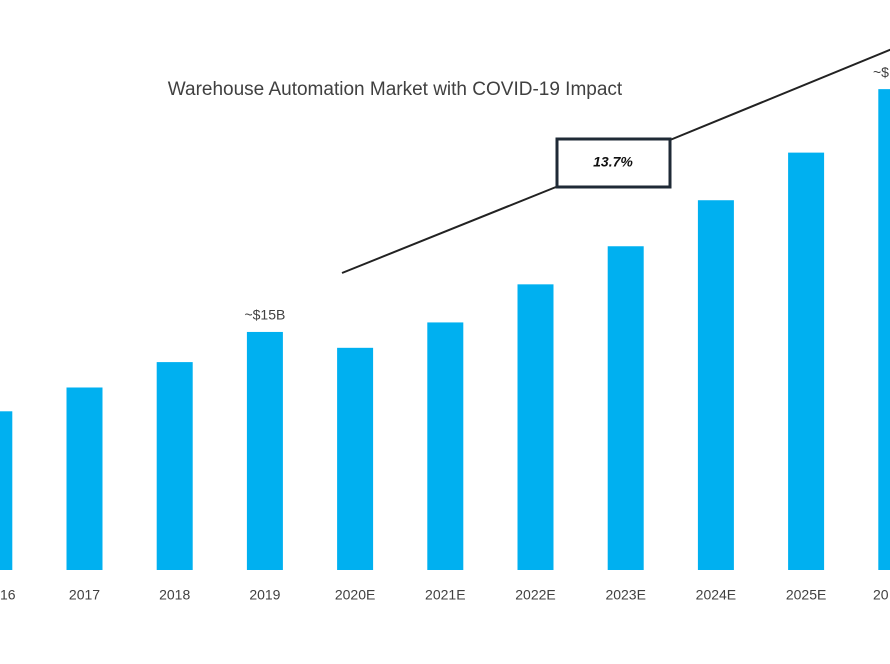 Image resolution: width=890 pixels, height=664 pixels. I want to click on x-tick-label: 2021E, so click(445, 595).